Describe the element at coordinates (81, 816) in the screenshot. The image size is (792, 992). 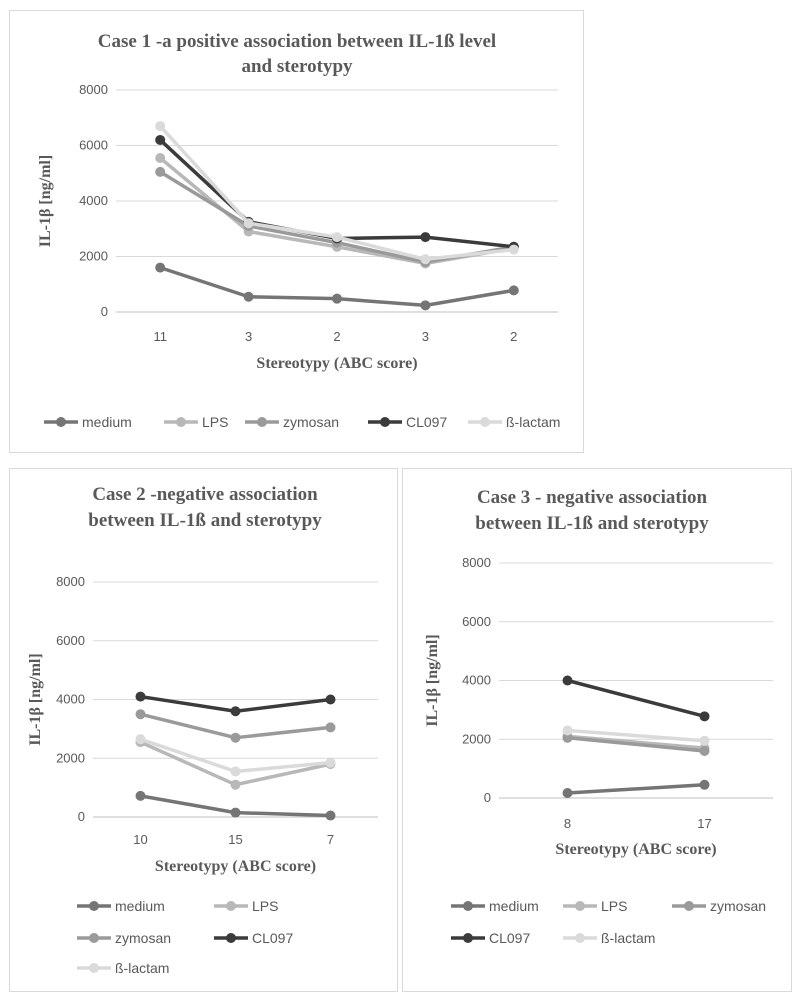
I see `y-tick-label: 0` at that location.